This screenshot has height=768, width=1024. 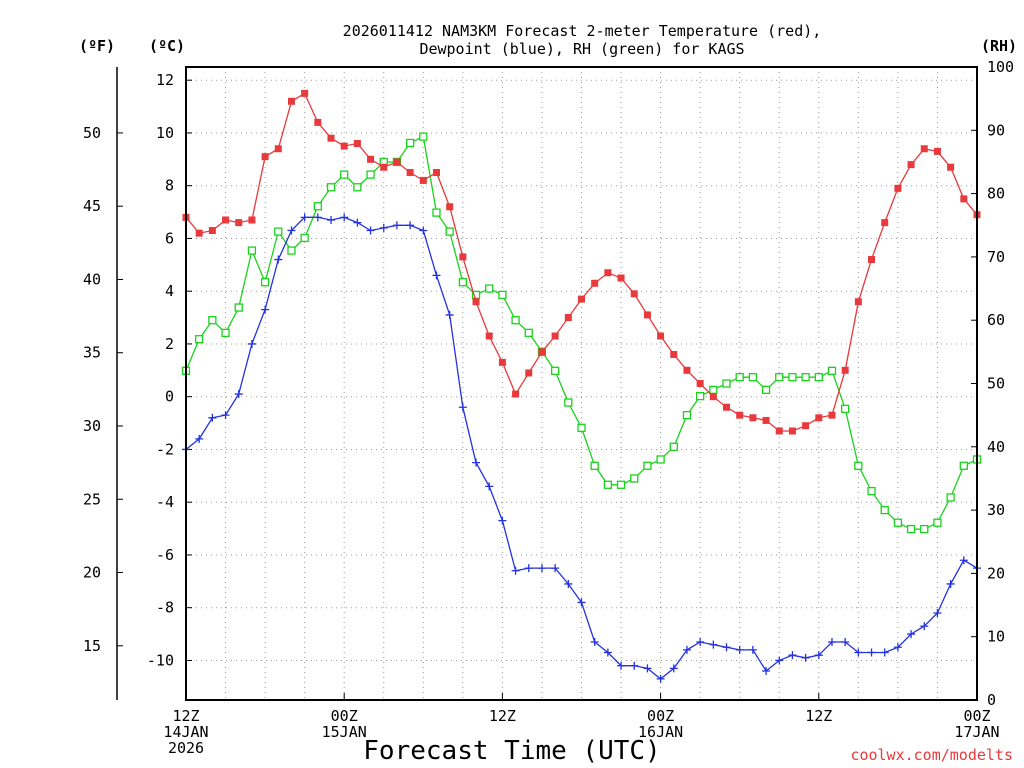 I want to click on time-tick-label: 2026, so click(x=186, y=748).